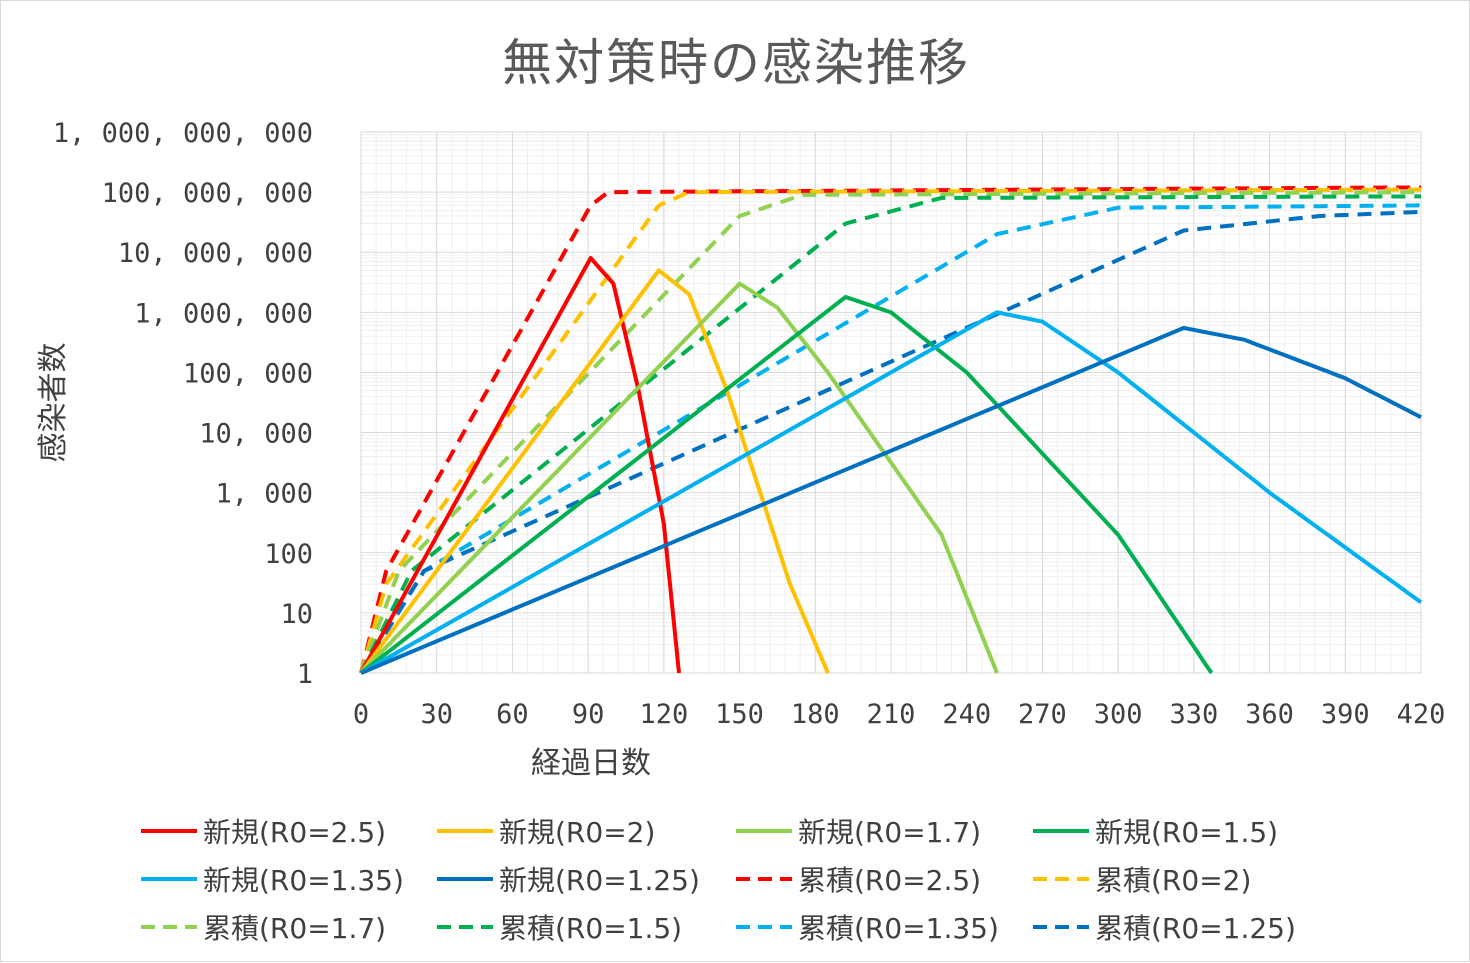 The width and height of the screenshot is (1470, 963). Describe the element at coordinates (1345, 714) in the screenshot. I see `x-tick-label: 390` at that location.